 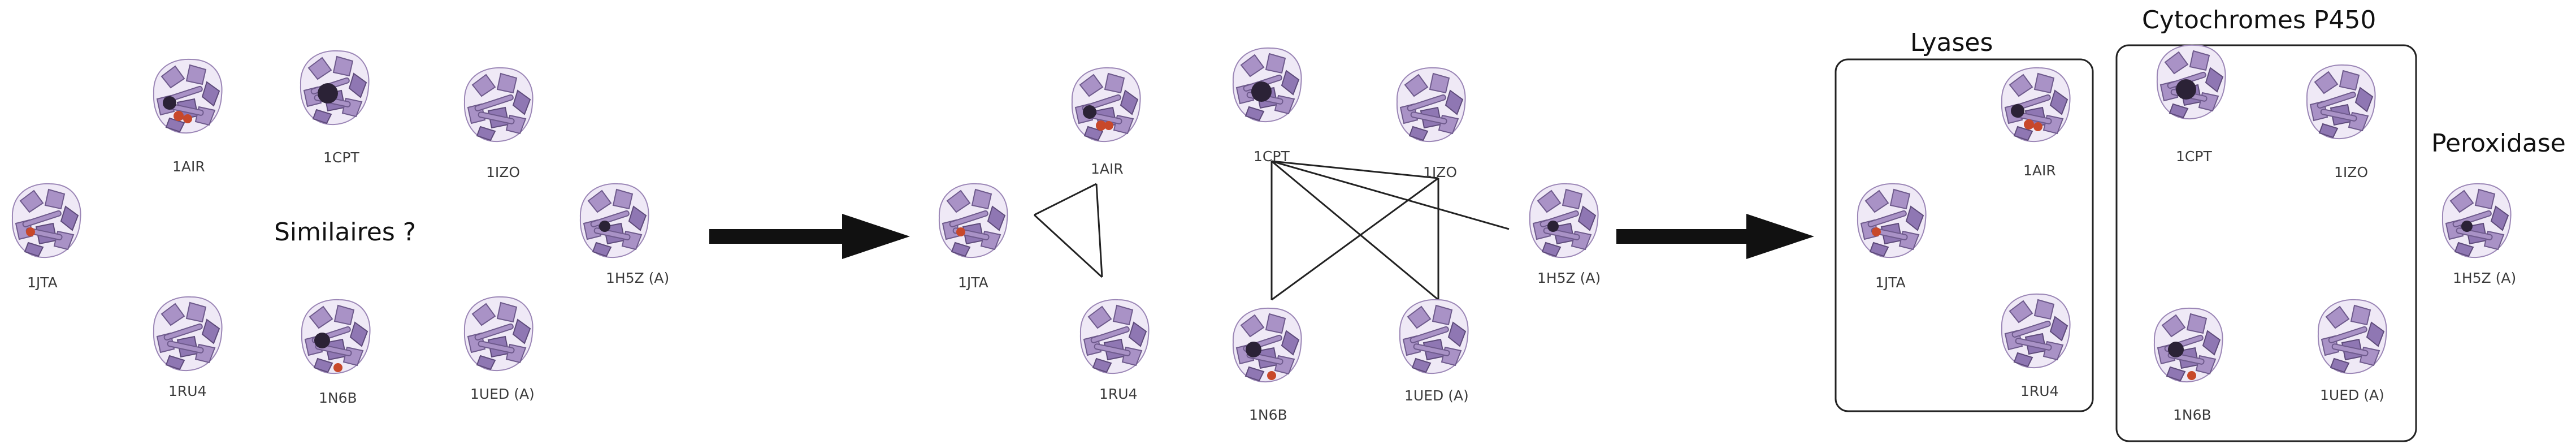 I want to click on group-peroxidase: Peroxidase 1H5Z (A), so click(x=2498, y=207).